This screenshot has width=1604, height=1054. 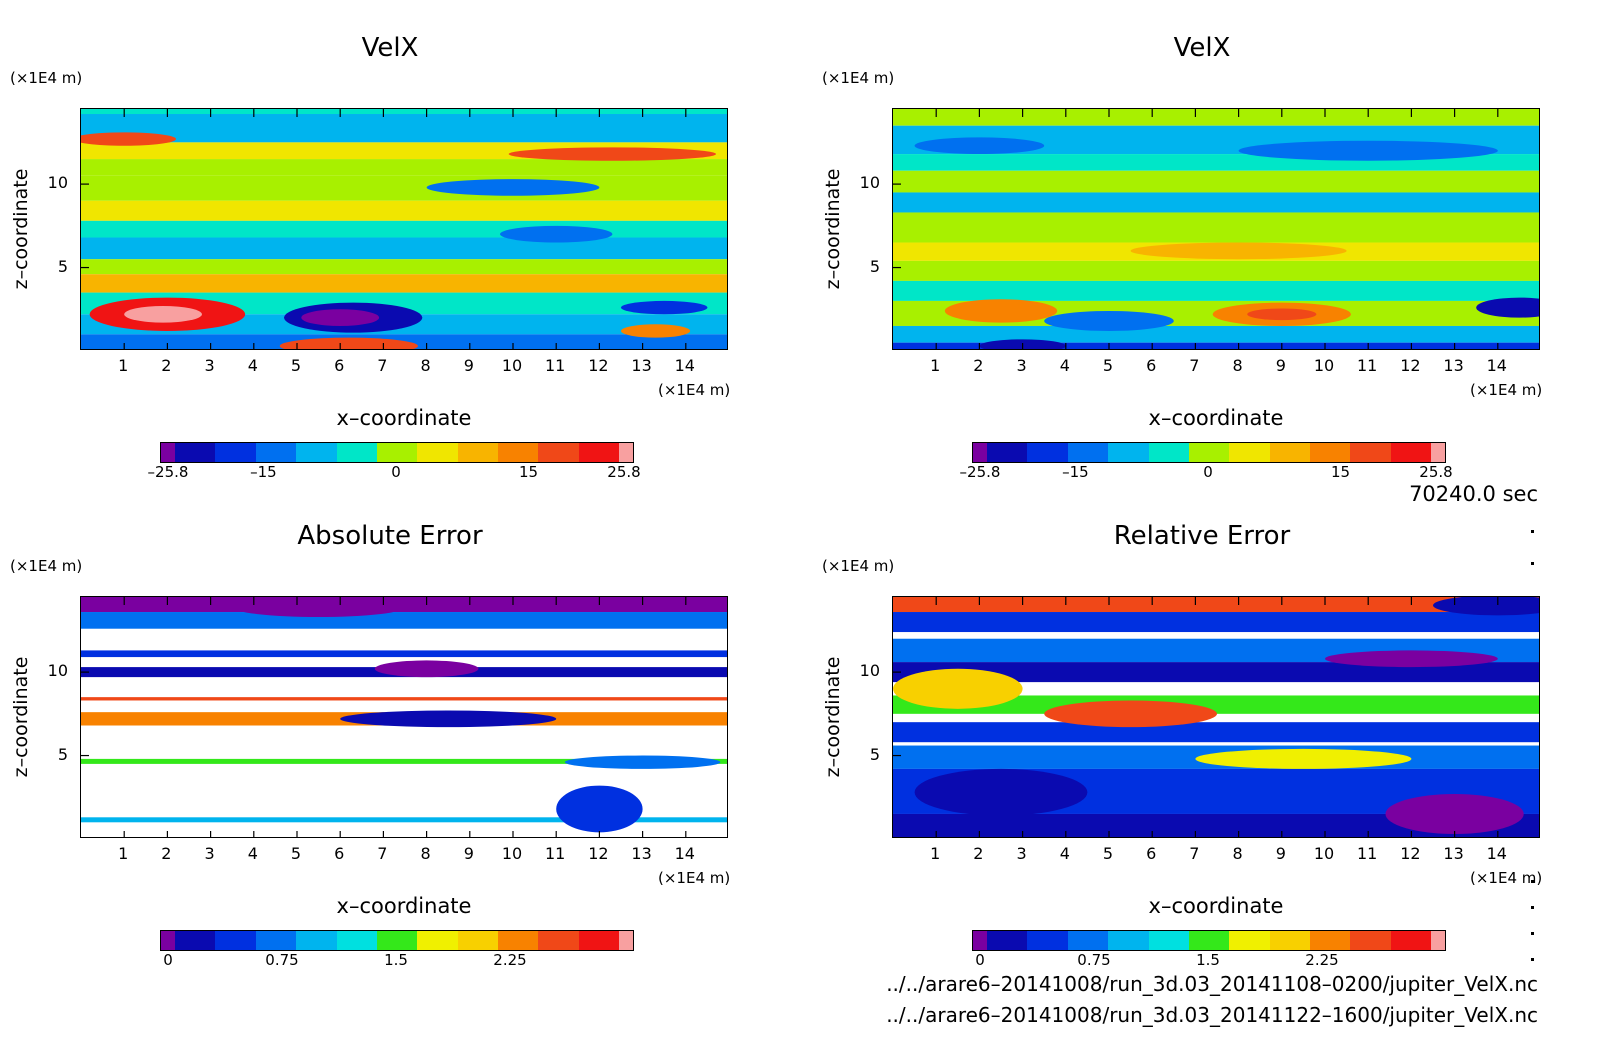 I want to click on colorbar-tick-label: –15, so click(x=263, y=472).